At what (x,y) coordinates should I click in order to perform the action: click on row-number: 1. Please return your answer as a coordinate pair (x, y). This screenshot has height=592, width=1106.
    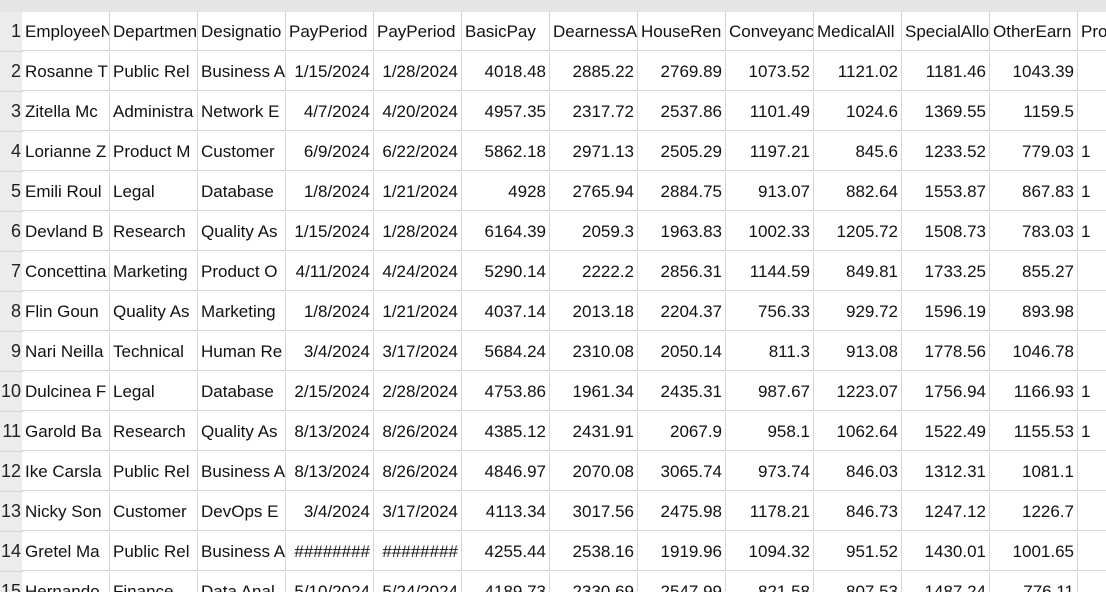
    Looking at the image, I should click on (11, 32).